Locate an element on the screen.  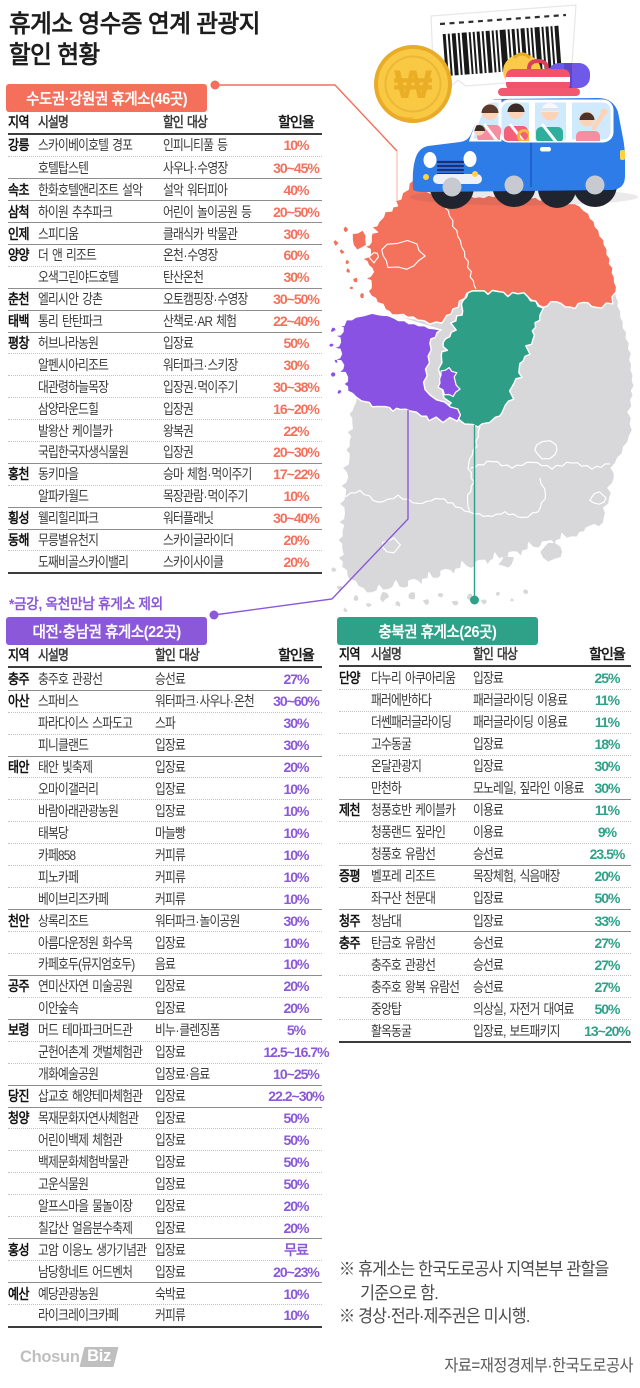
cell-name: 한화호텔앤리조트 설악 is located at coordinates (90, 189).